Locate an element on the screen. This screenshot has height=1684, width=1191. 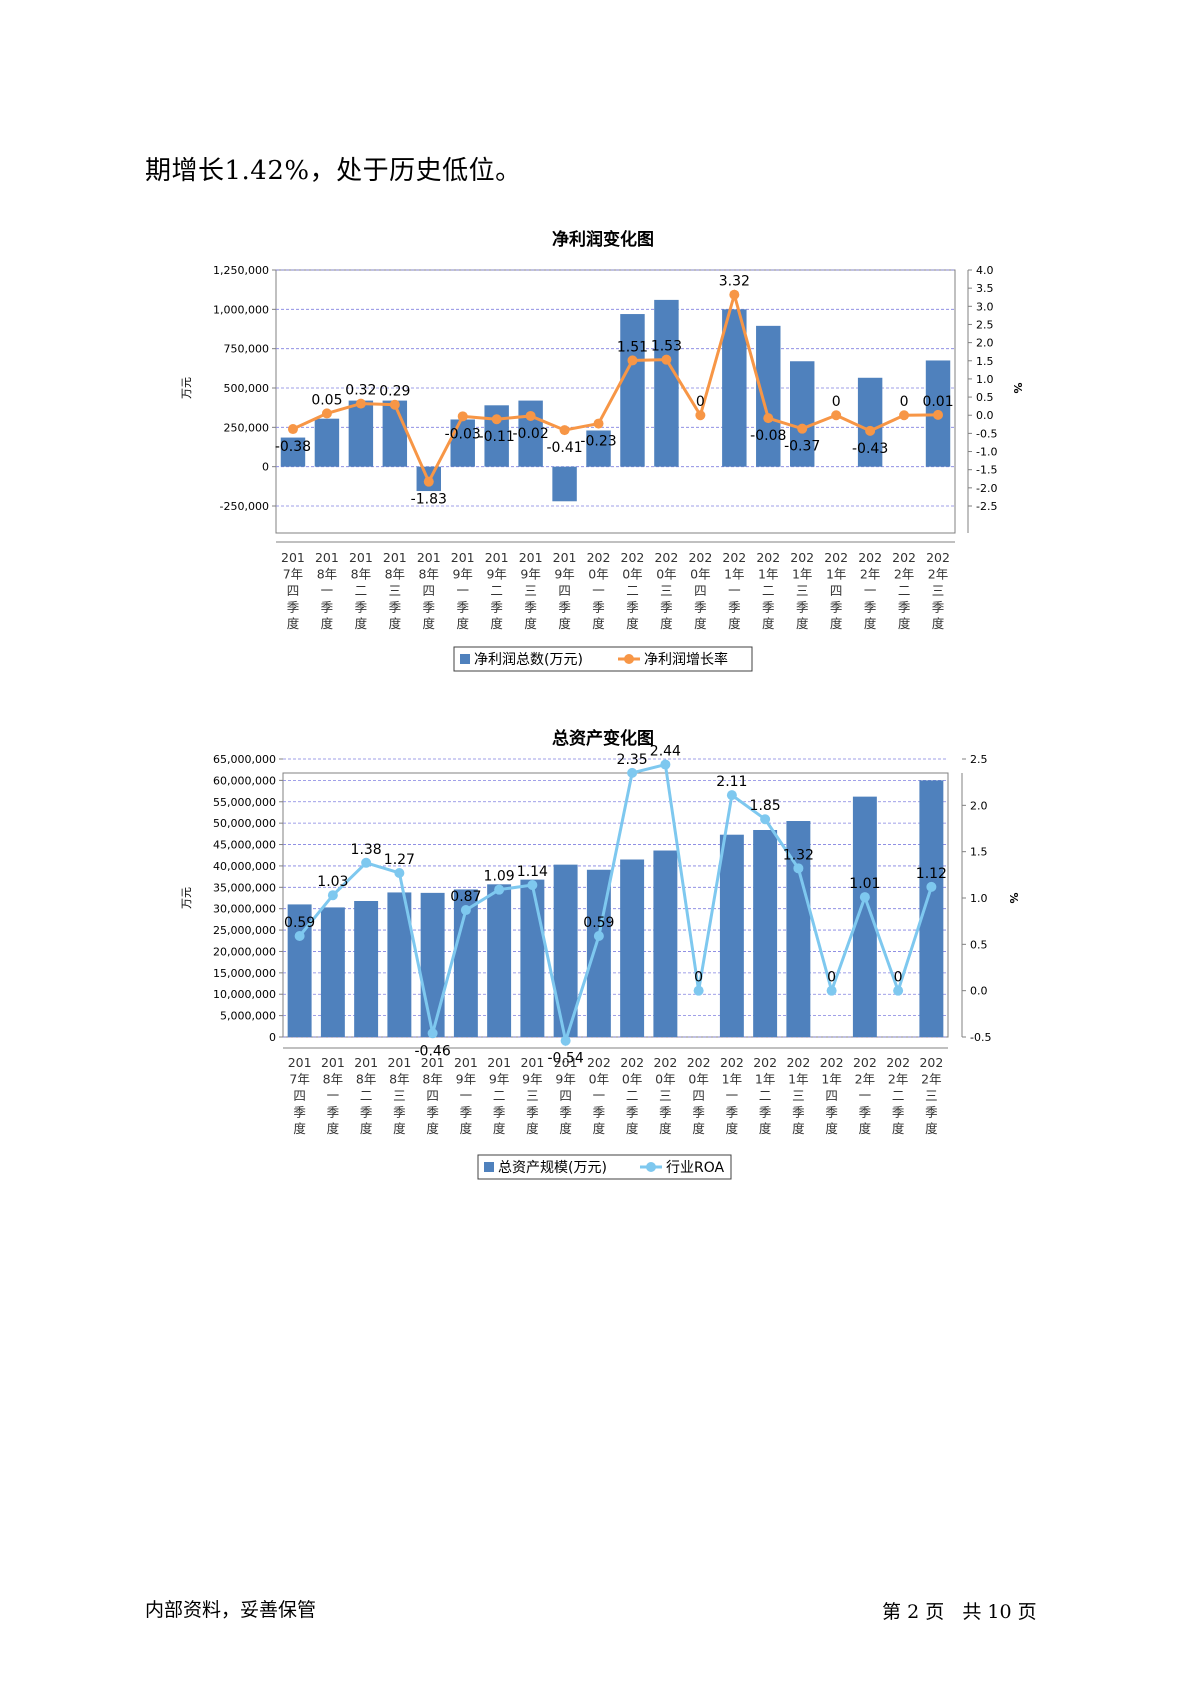
y2-tick-label: 2.0 is located at coordinates (979, 805).